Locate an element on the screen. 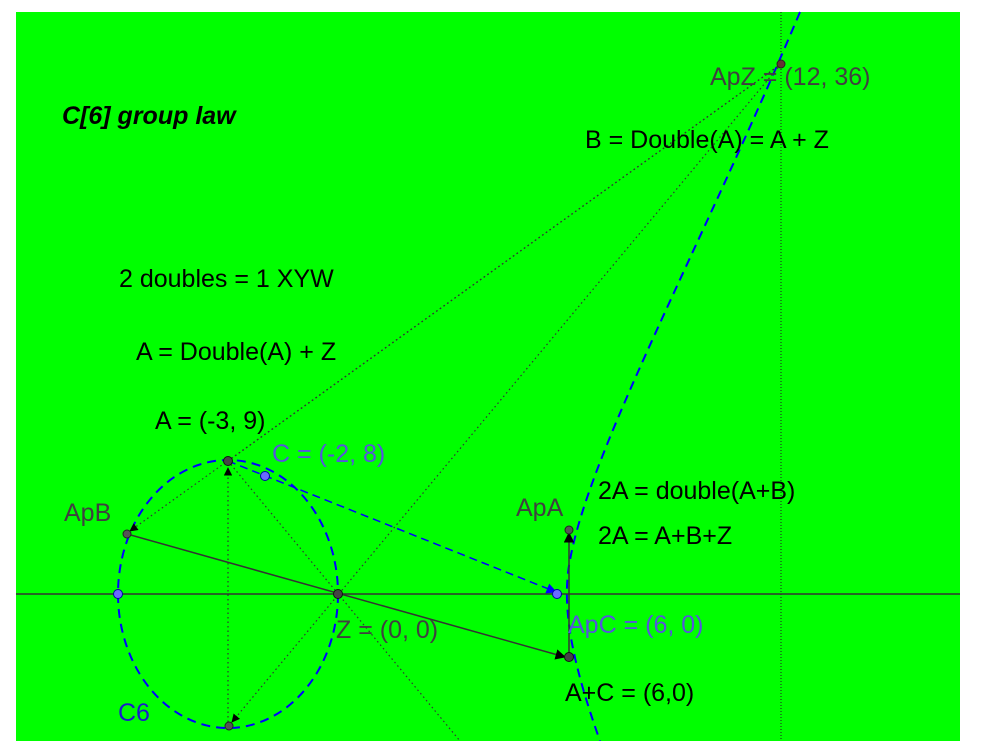  point-left-axis is located at coordinates (118, 594).